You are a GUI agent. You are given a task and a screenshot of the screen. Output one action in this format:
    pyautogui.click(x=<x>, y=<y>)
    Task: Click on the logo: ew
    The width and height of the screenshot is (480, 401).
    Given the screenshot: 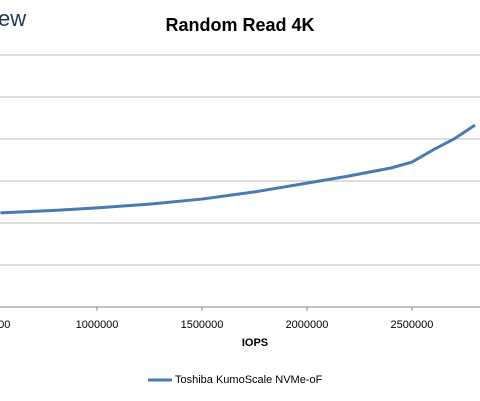 What is the action you would take?
    pyautogui.click(x=13, y=18)
    